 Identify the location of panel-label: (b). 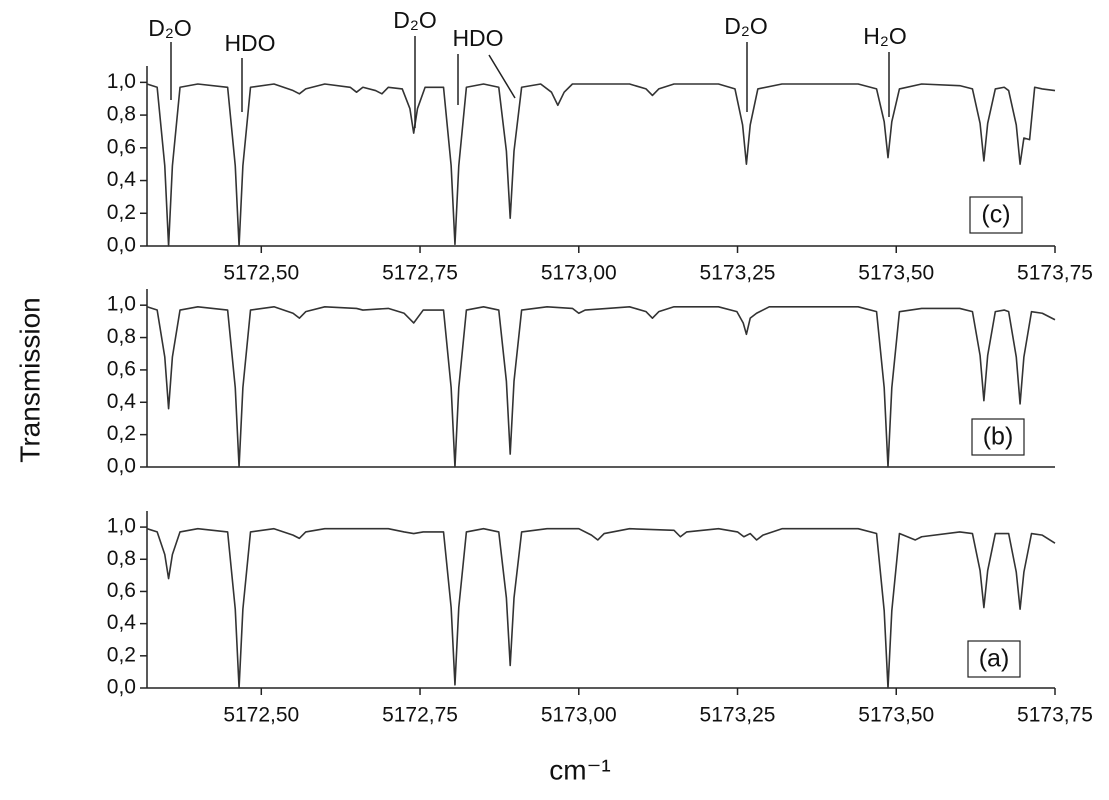
(998, 437).